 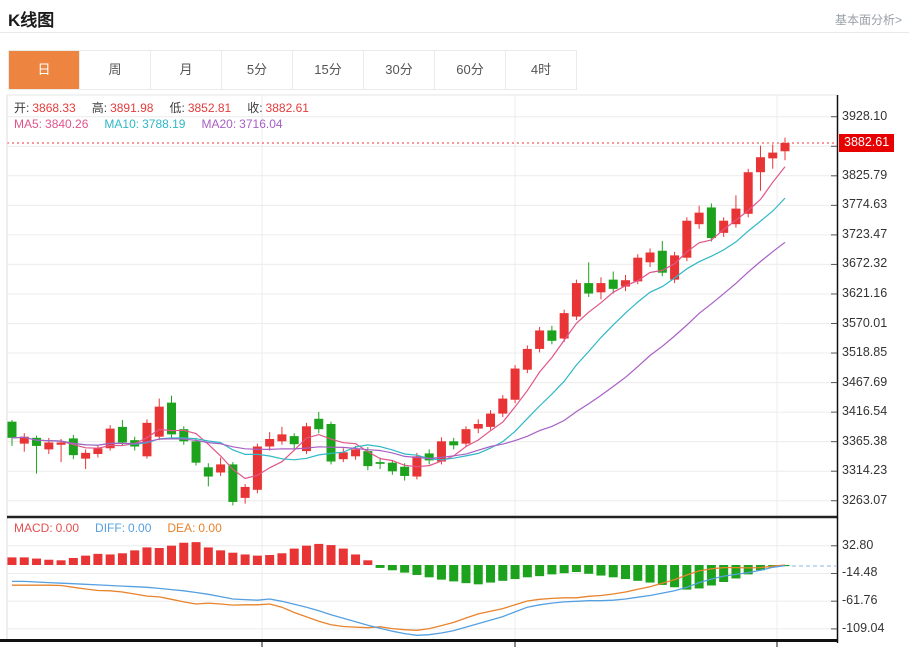 I want to click on tab-60分: 60分, so click(x=470, y=70).